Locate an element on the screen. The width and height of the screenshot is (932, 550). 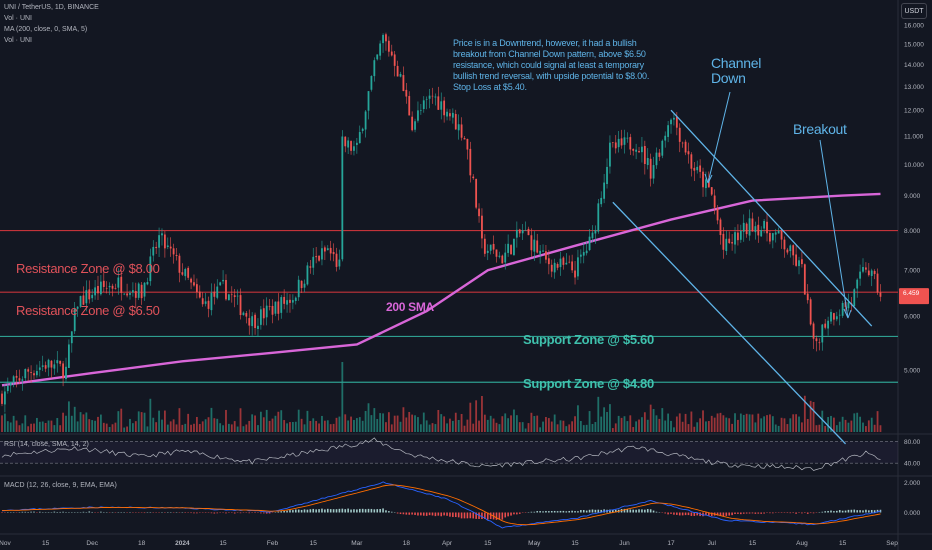
rsi-line is located at coordinates (441, 454).